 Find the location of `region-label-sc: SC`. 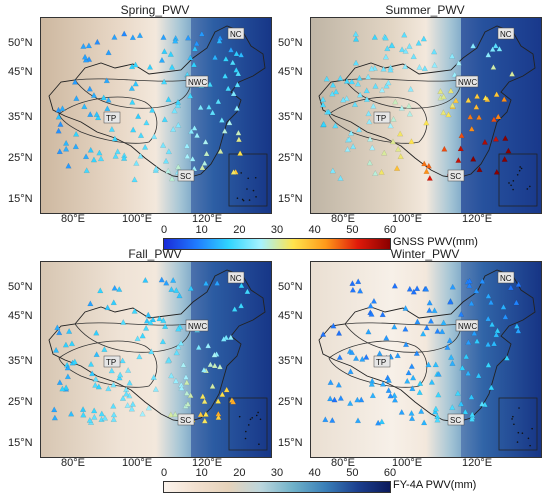

region-label-sc: SC is located at coordinates (185, 420).